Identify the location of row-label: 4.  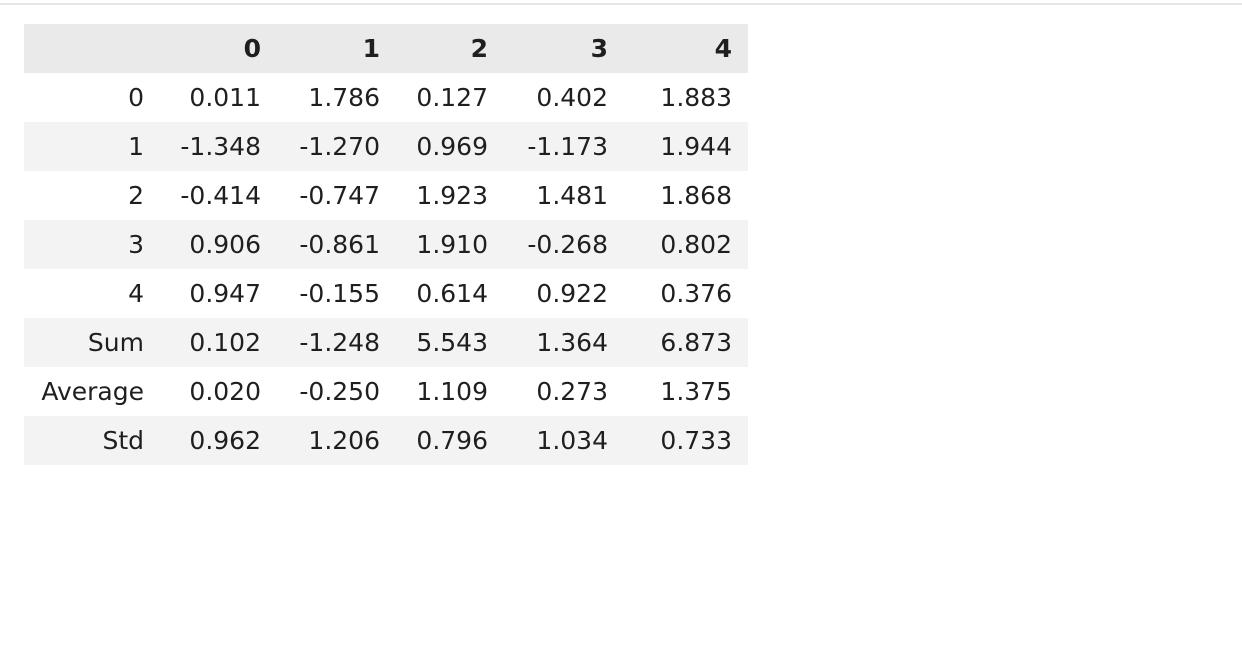
(136, 293).